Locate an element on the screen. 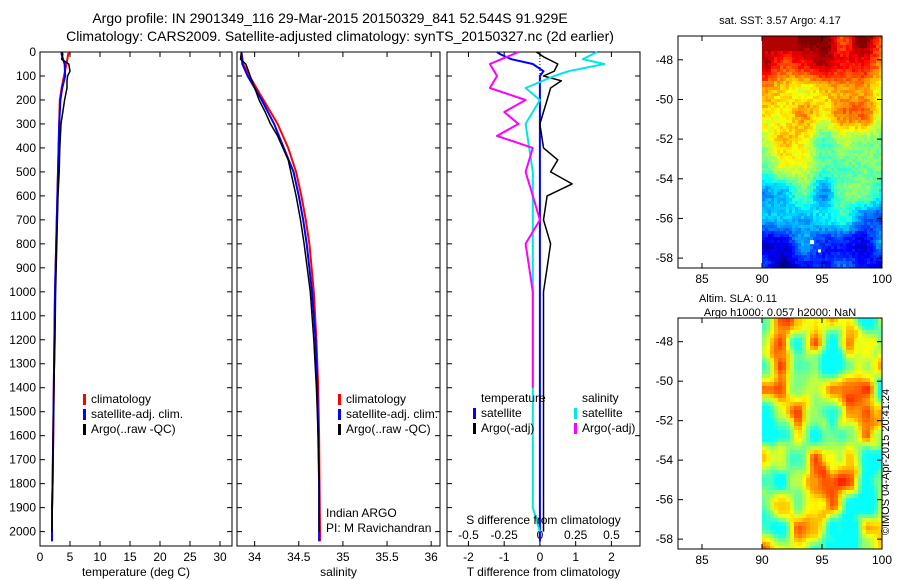 This screenshot has height=580, width=900. differences-series-s-satellite is located at coordinates (565, 291).